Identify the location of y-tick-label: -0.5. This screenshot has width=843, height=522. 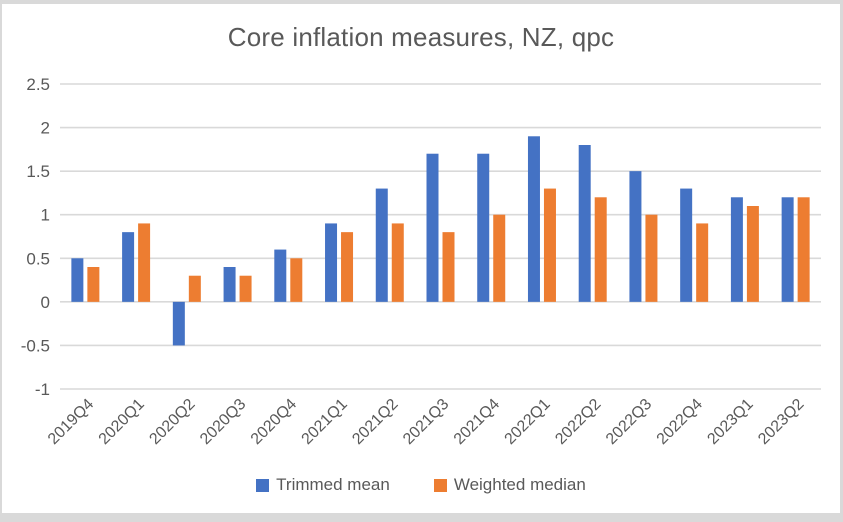
(35, 345).